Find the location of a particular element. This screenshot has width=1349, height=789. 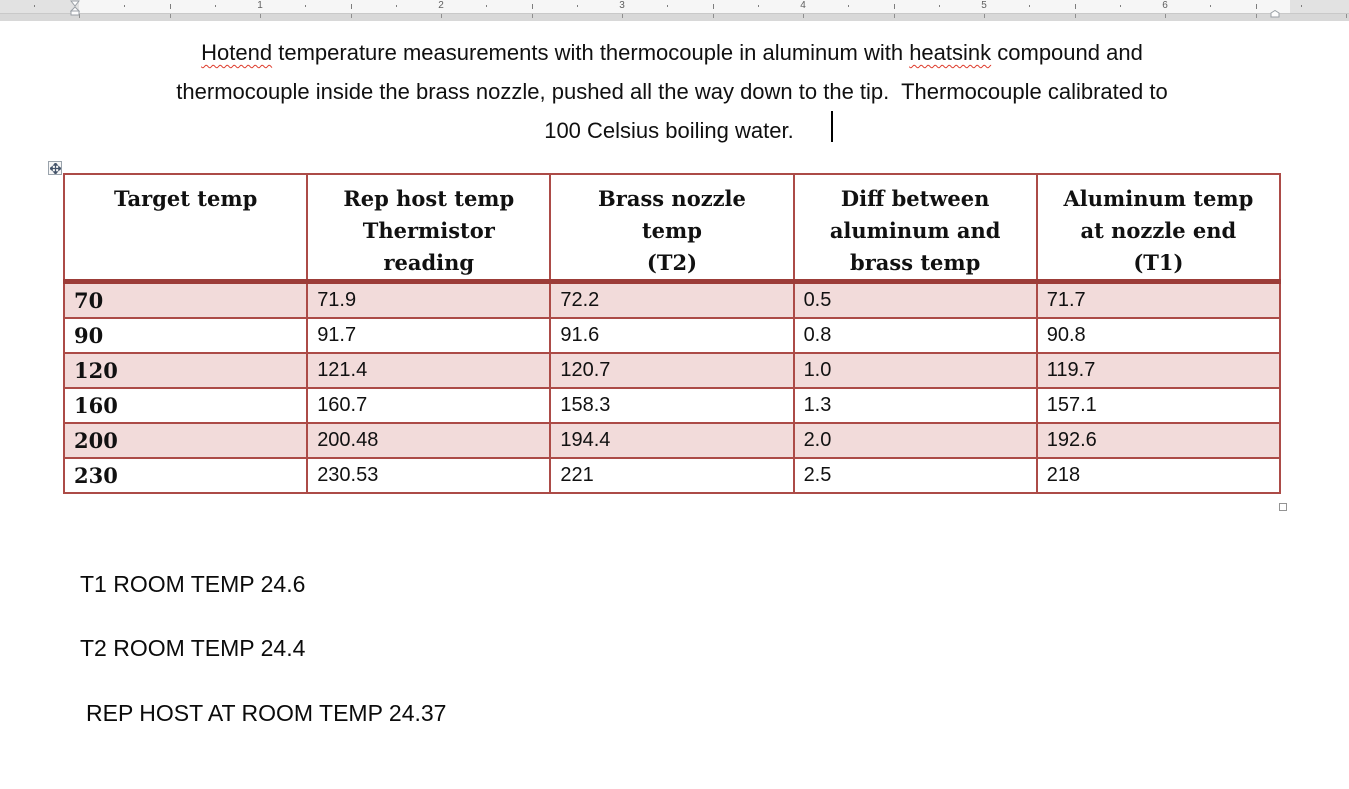

table-row: 200 200.48 194.4 2.0 192.6 is located at coordinates (672, 440).